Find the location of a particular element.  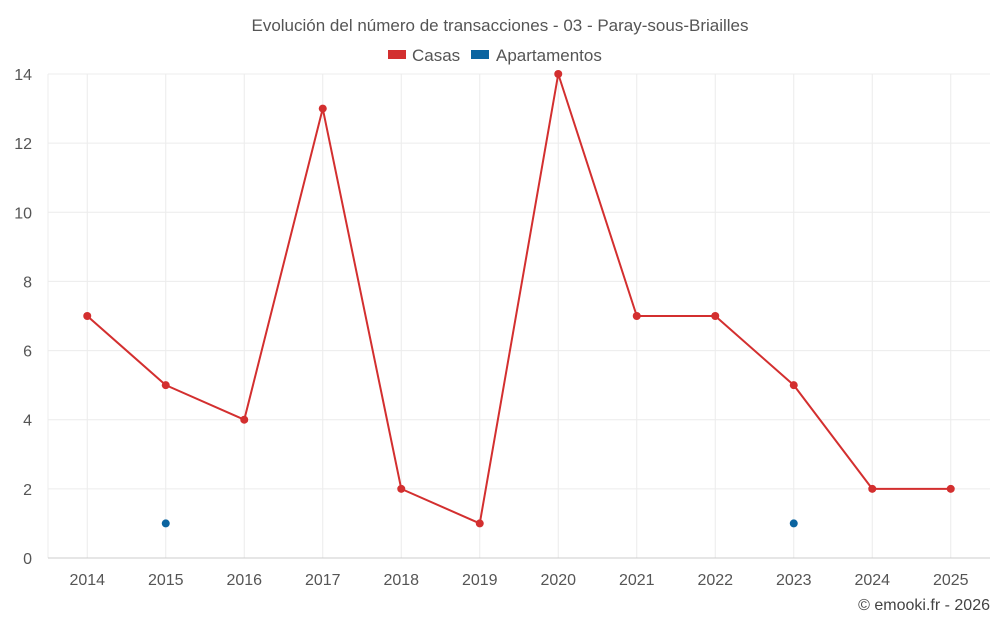

y-tick-label: 8 is located at coordinates (27, 282).